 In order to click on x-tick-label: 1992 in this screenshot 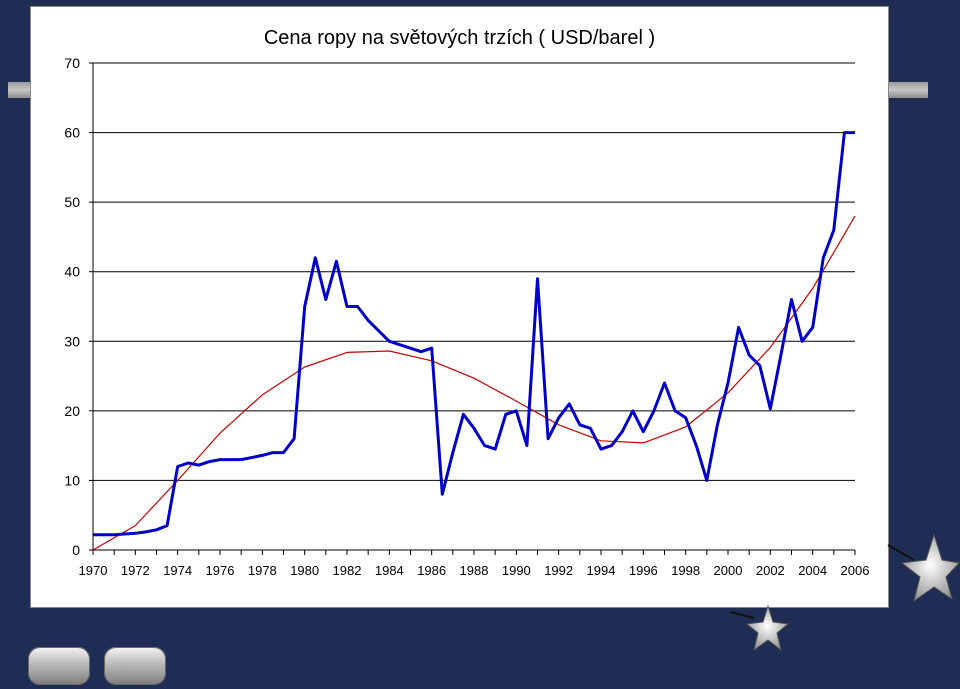, I will do `click(558, 570)`.